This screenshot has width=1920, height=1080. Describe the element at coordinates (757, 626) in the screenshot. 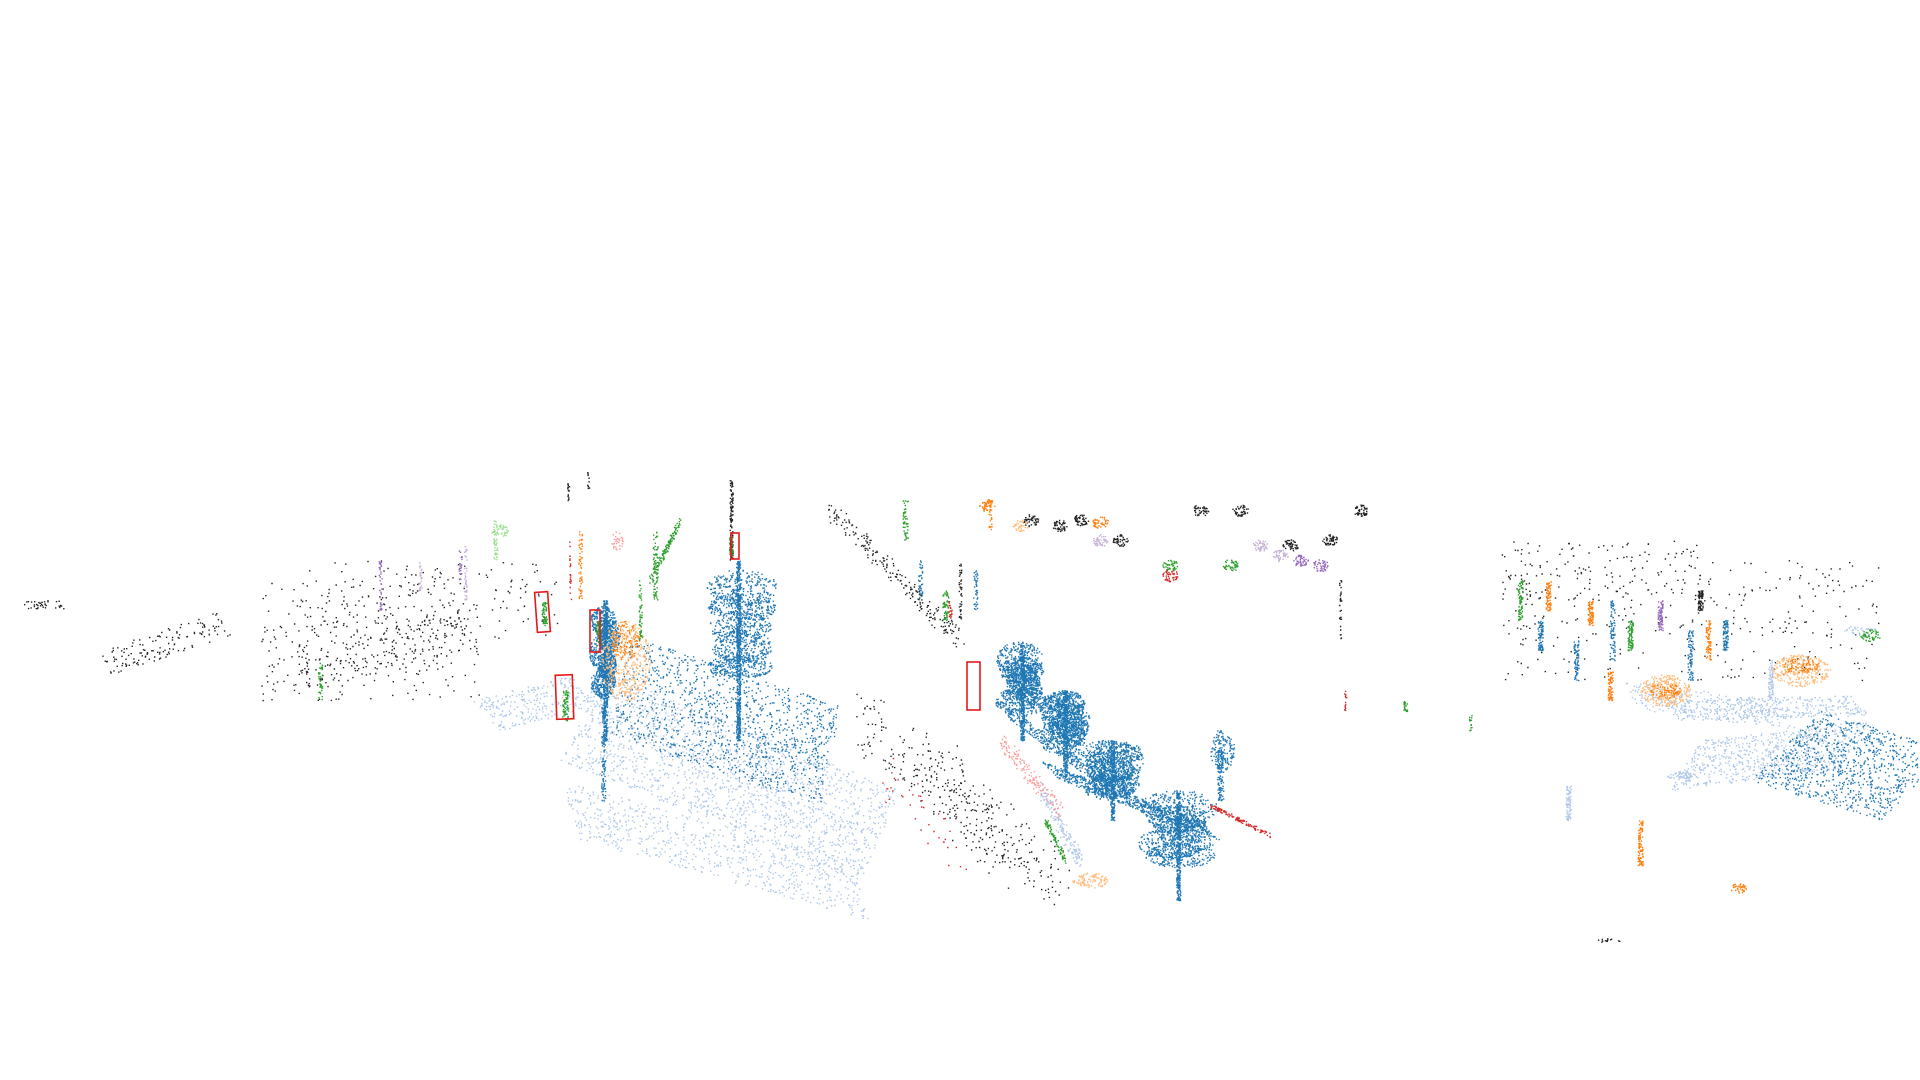

I see `highlight-boxes` at that location.